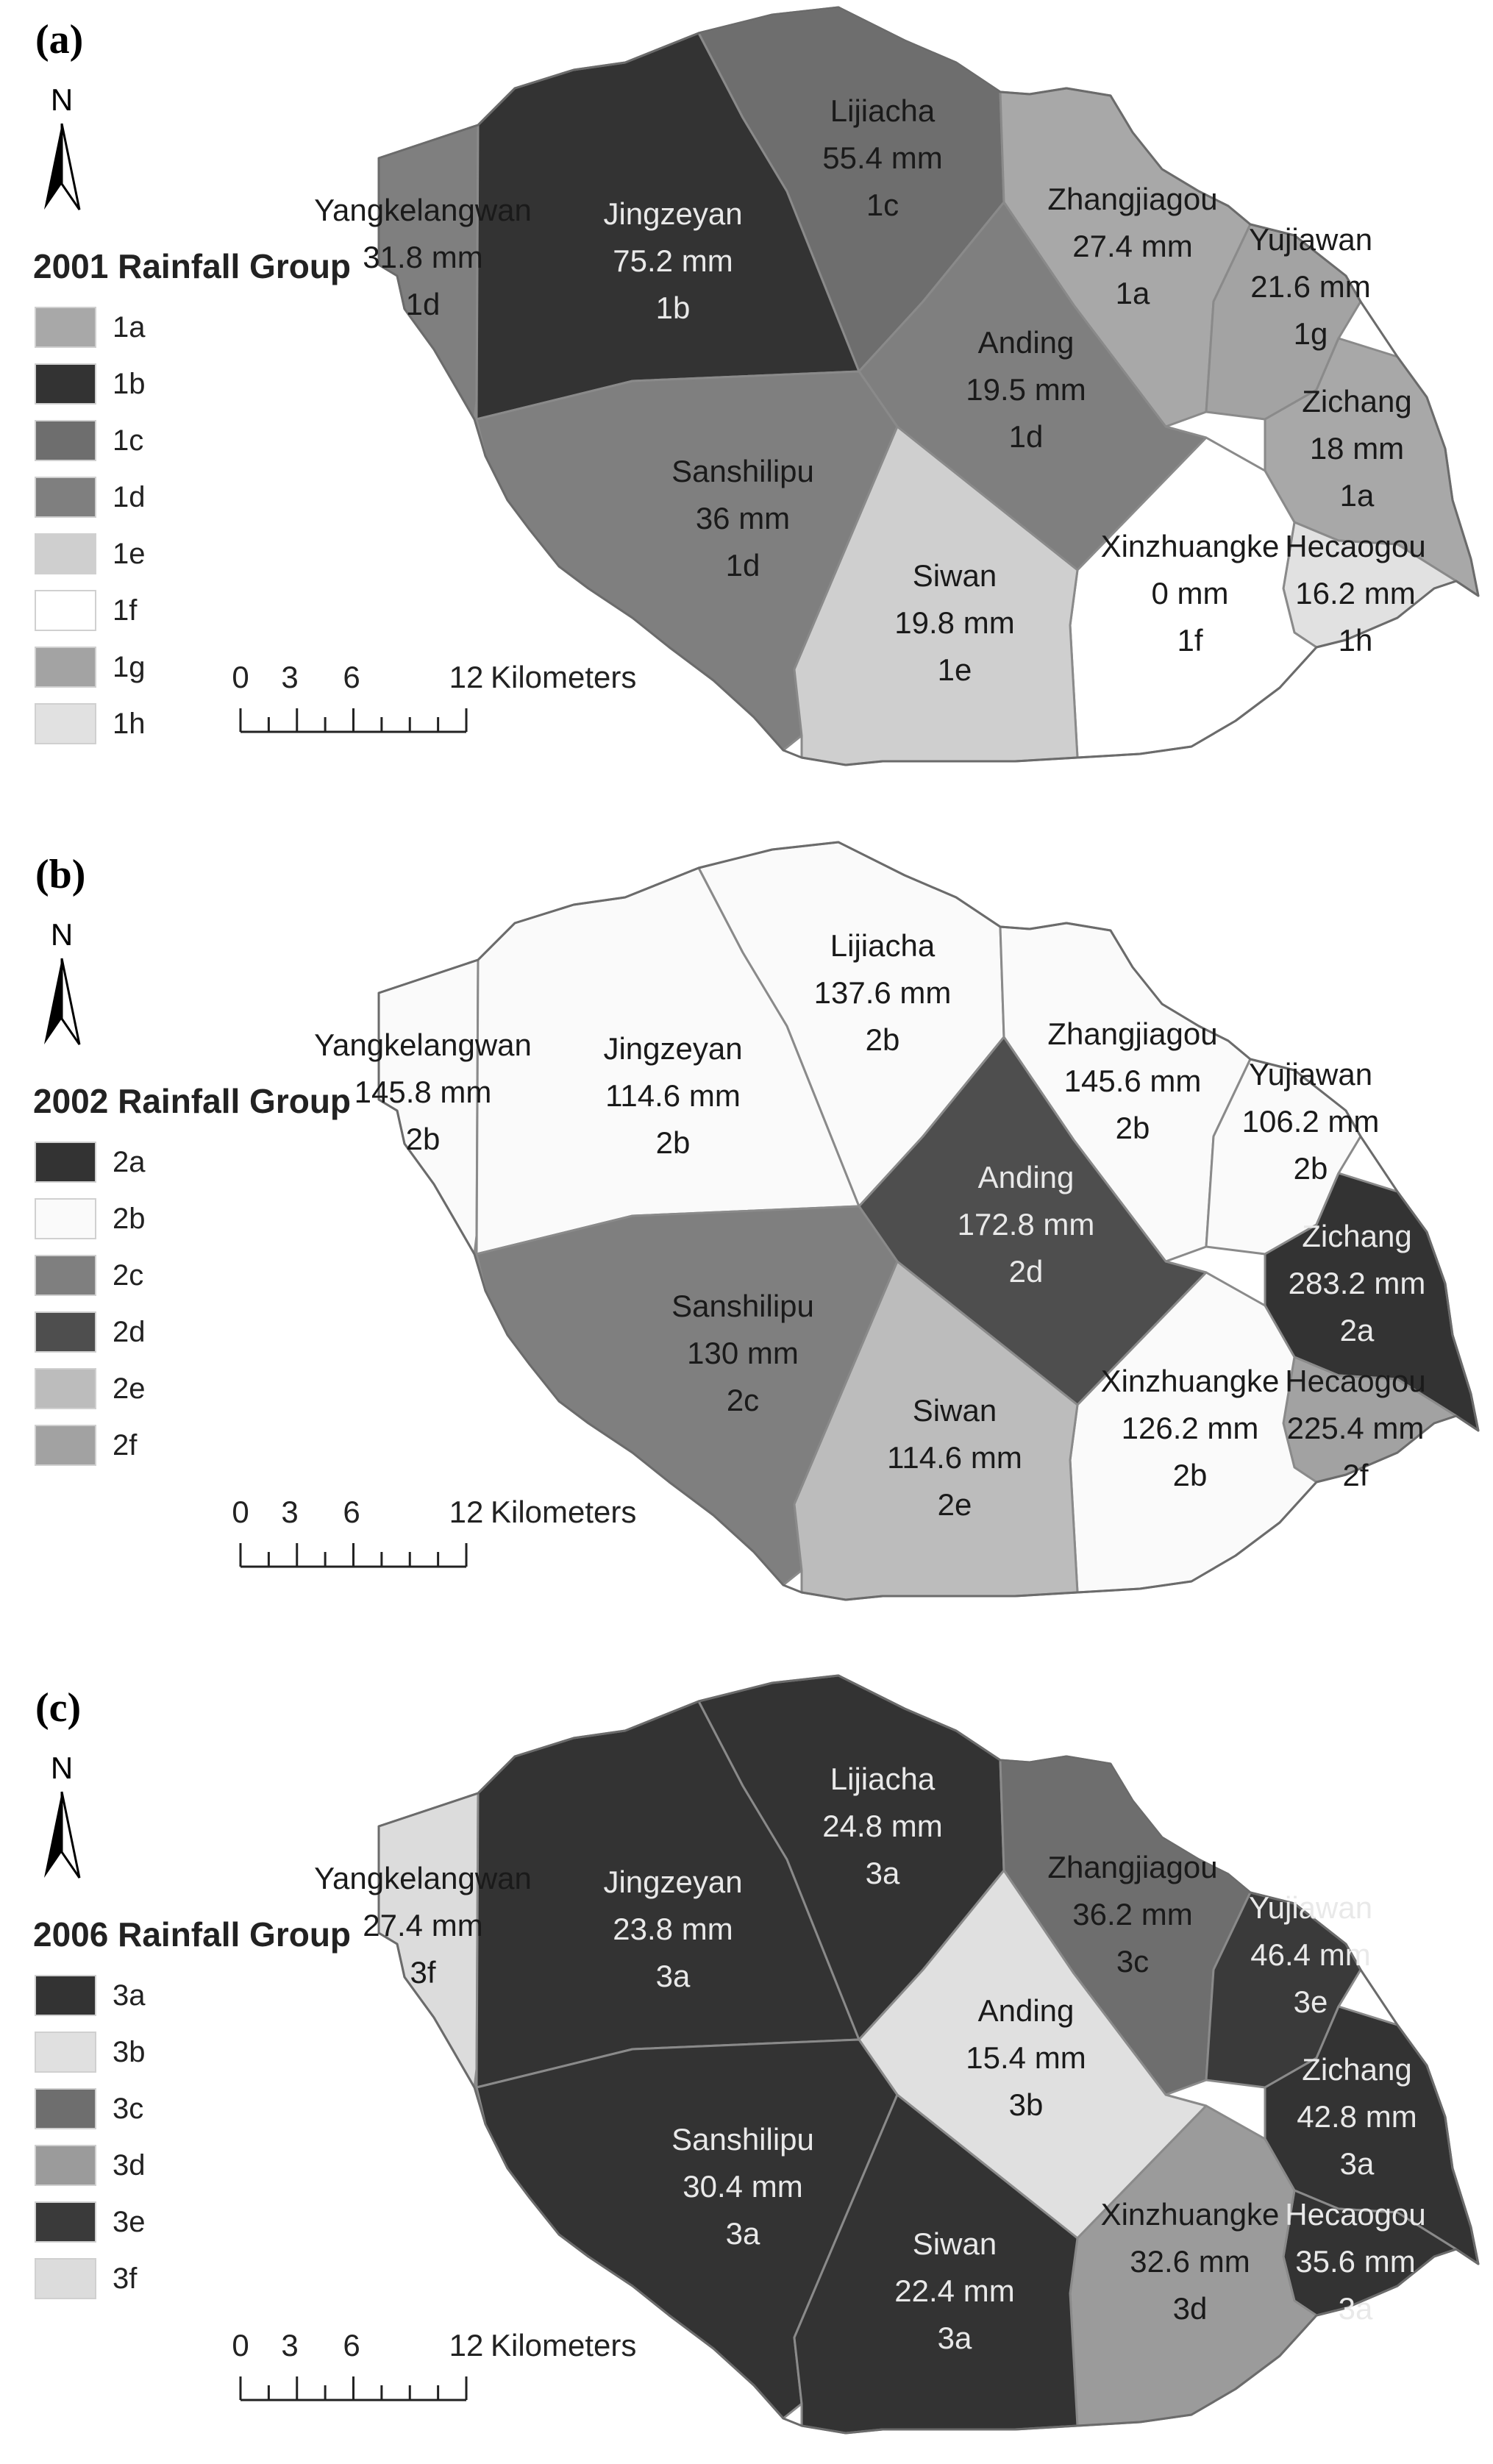  I want to click on region-rainfall-zichang: 18 mm, so click(1357, 448).